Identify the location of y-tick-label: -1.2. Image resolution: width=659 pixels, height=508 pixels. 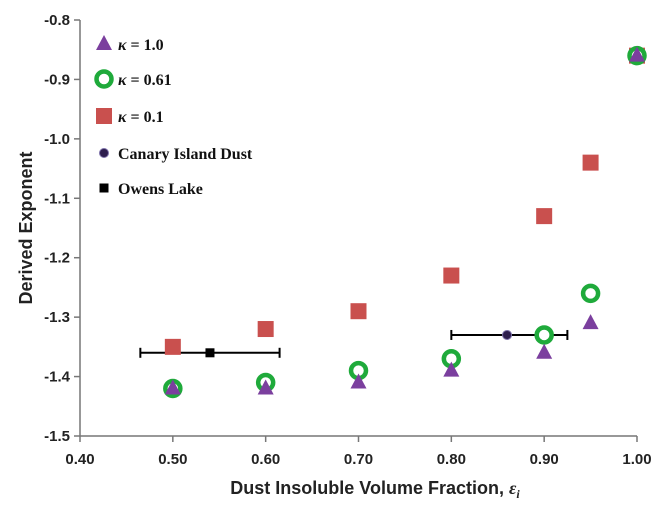
(57, 258).